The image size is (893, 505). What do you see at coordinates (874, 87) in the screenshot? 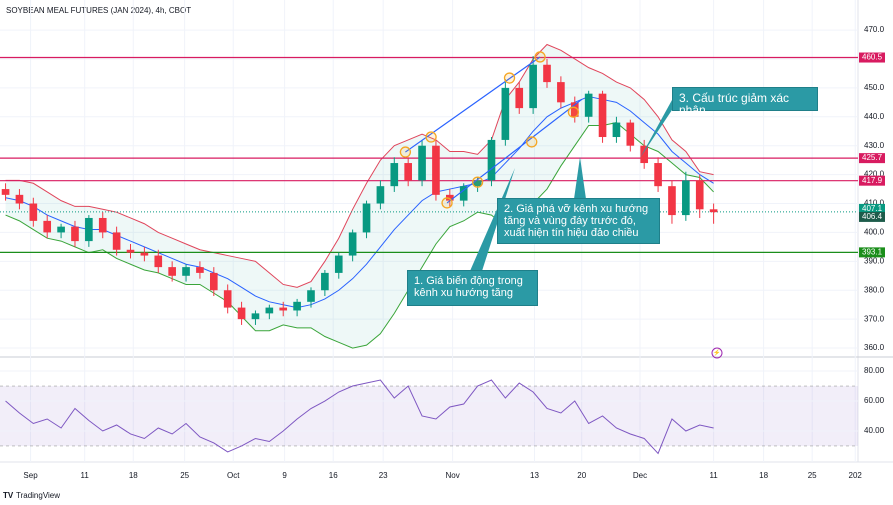
I see `y-tick-label: 450.0` at bounding box center [874, 87].